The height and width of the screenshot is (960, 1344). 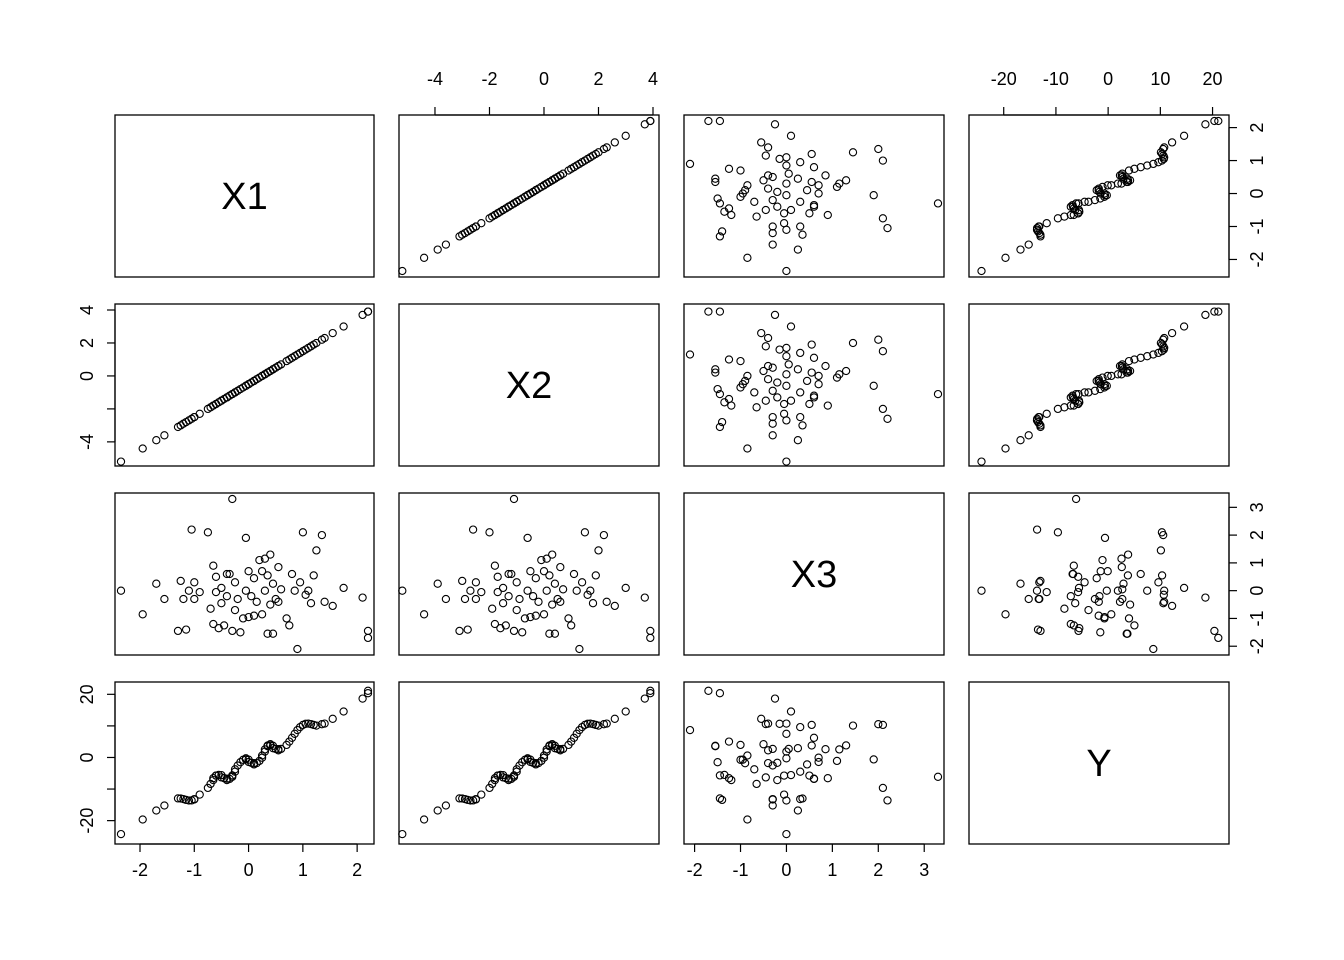 I want to click on diagonal-label-x3: X3, so click(x=814, y=575).